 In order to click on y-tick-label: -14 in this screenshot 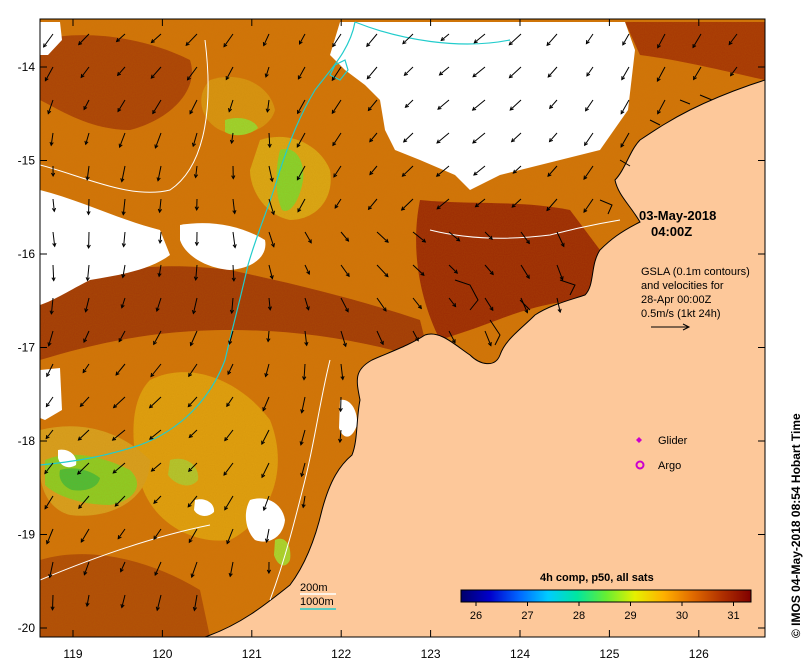, I will do `click(27, 67)`.